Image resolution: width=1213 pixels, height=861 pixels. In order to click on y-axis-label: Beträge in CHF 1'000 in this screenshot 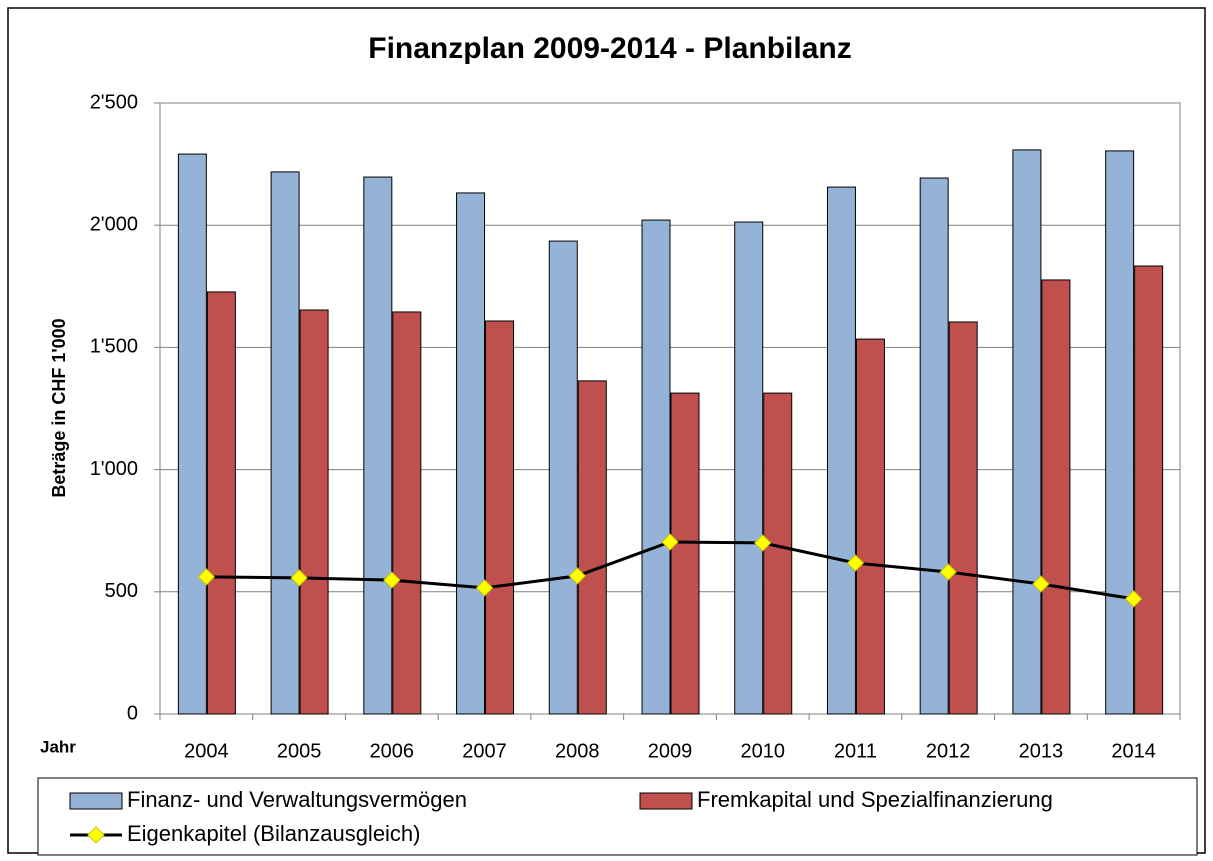, I will do `click(59, 407)`.